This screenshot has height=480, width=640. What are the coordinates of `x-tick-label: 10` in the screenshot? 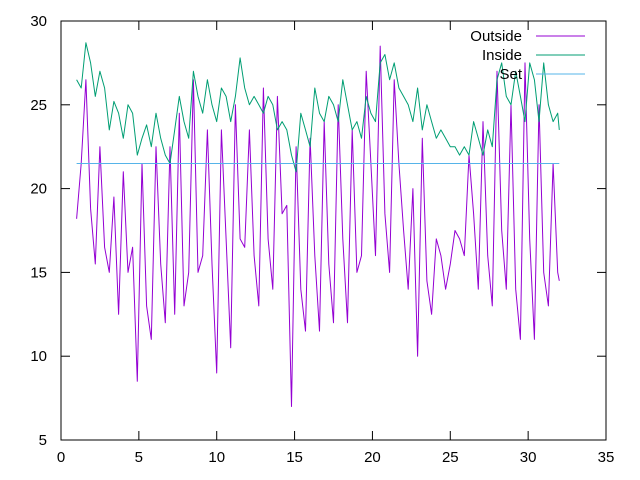 It's located at (216, 457).